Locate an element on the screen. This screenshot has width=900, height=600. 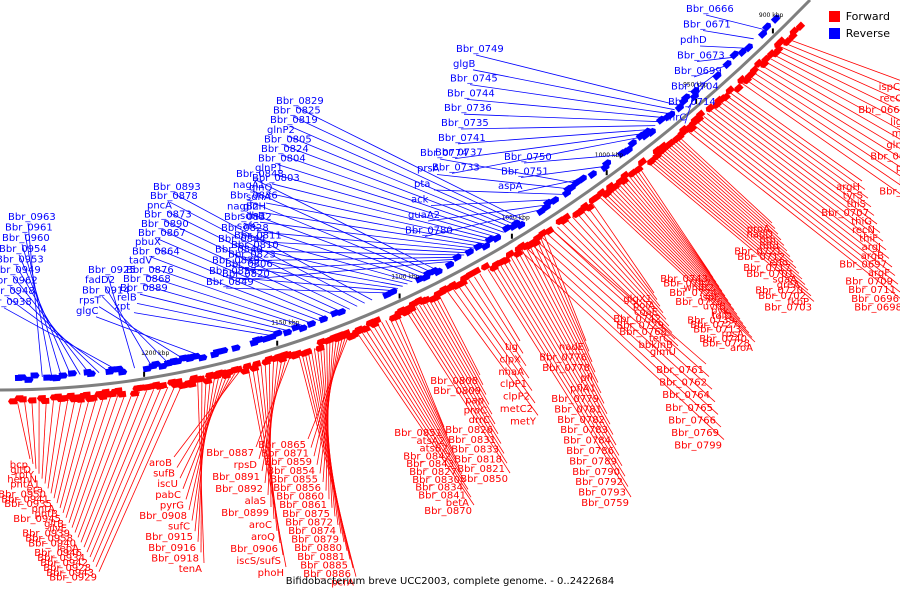
forward-gene-label: Bbr_0702 is located at coordinates (782, 296).